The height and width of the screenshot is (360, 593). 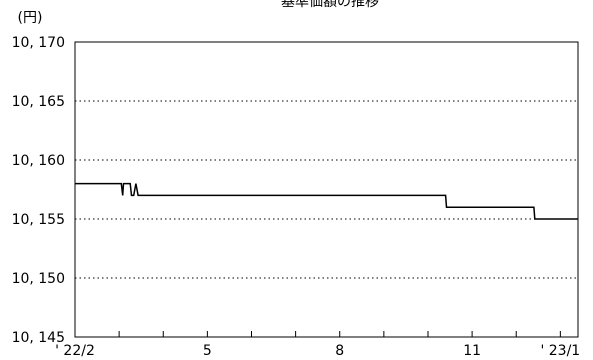 What do you see at coordinates (38, 102) in the screenshot?
I see `y-tick-label: 10, 165` at bounding box center [38, 102].